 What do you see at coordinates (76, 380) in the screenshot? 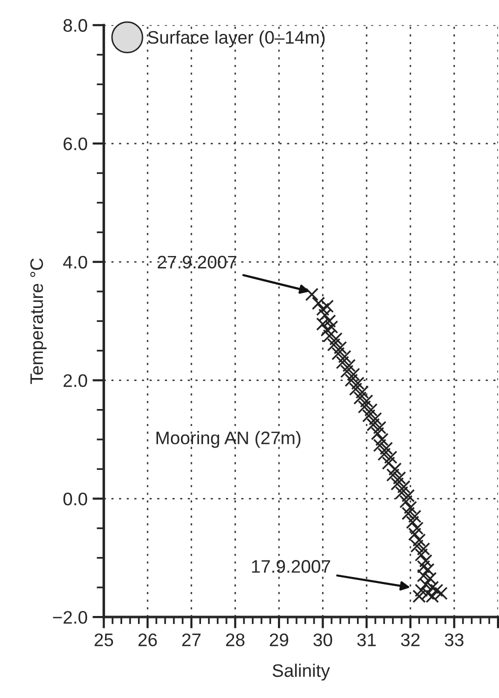
I see `y-tick-label: 2.0` at bounding box center [76, 380].